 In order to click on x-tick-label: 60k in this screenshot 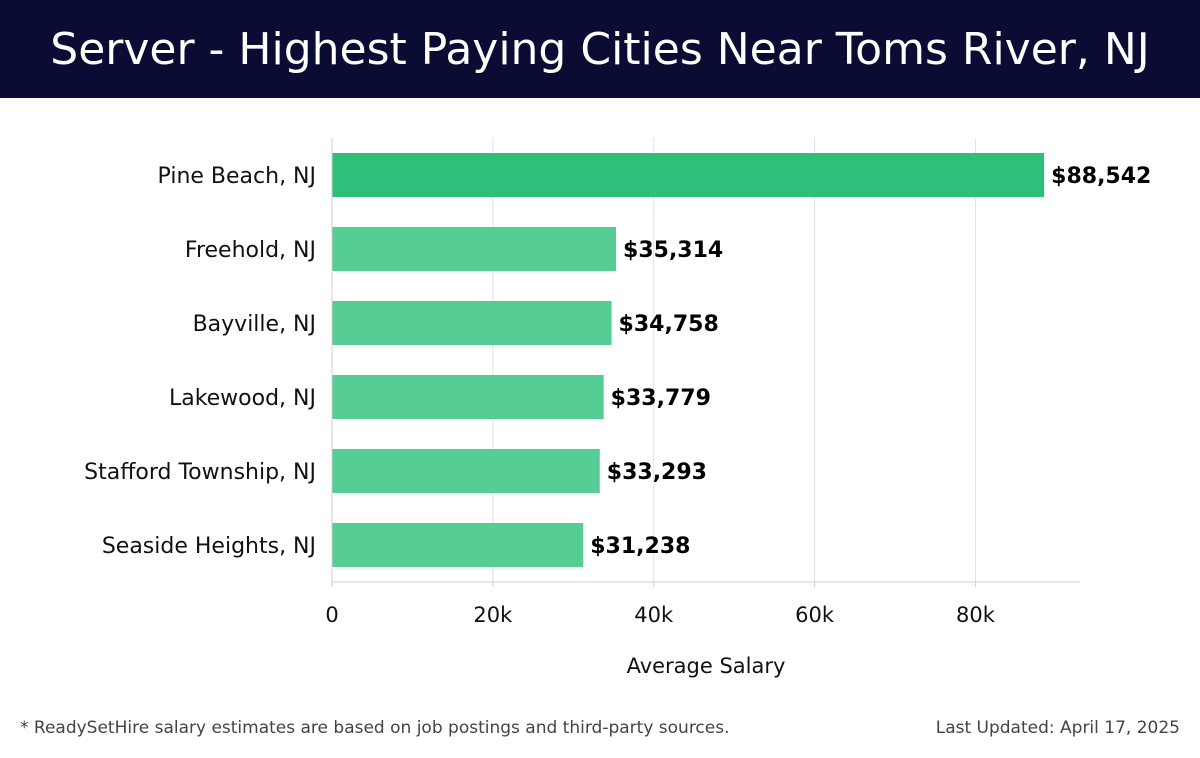, I will do `click(815, 615)`.